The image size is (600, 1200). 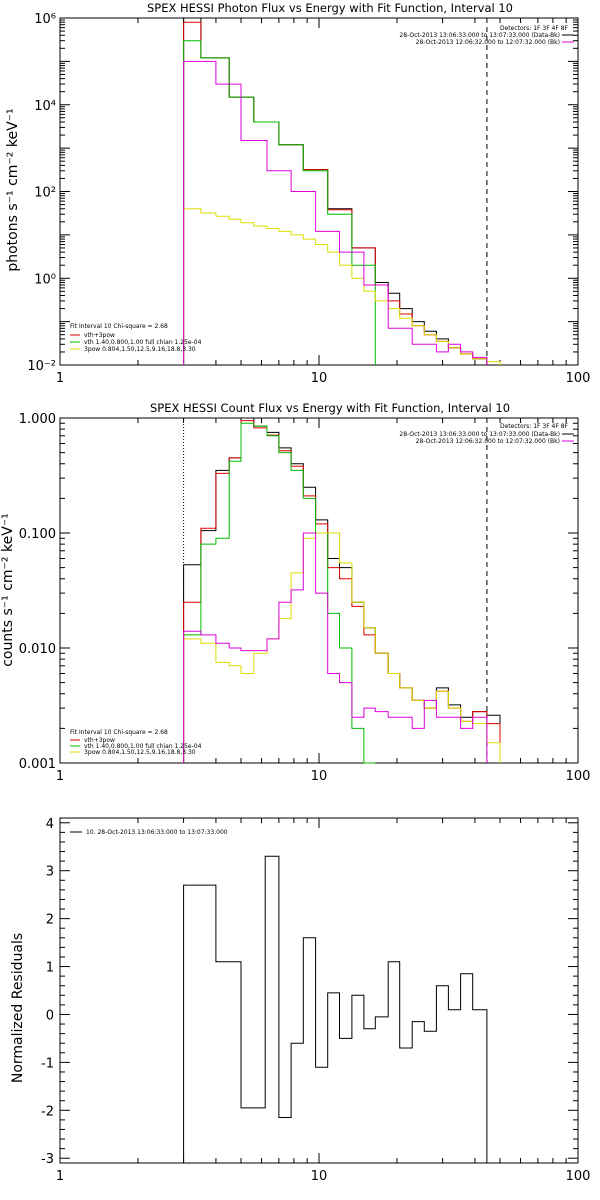 I want to click on photon-legend-fit-header: Fit Interval 10 Chi-square = 2.68, so click(x=119, y=326).